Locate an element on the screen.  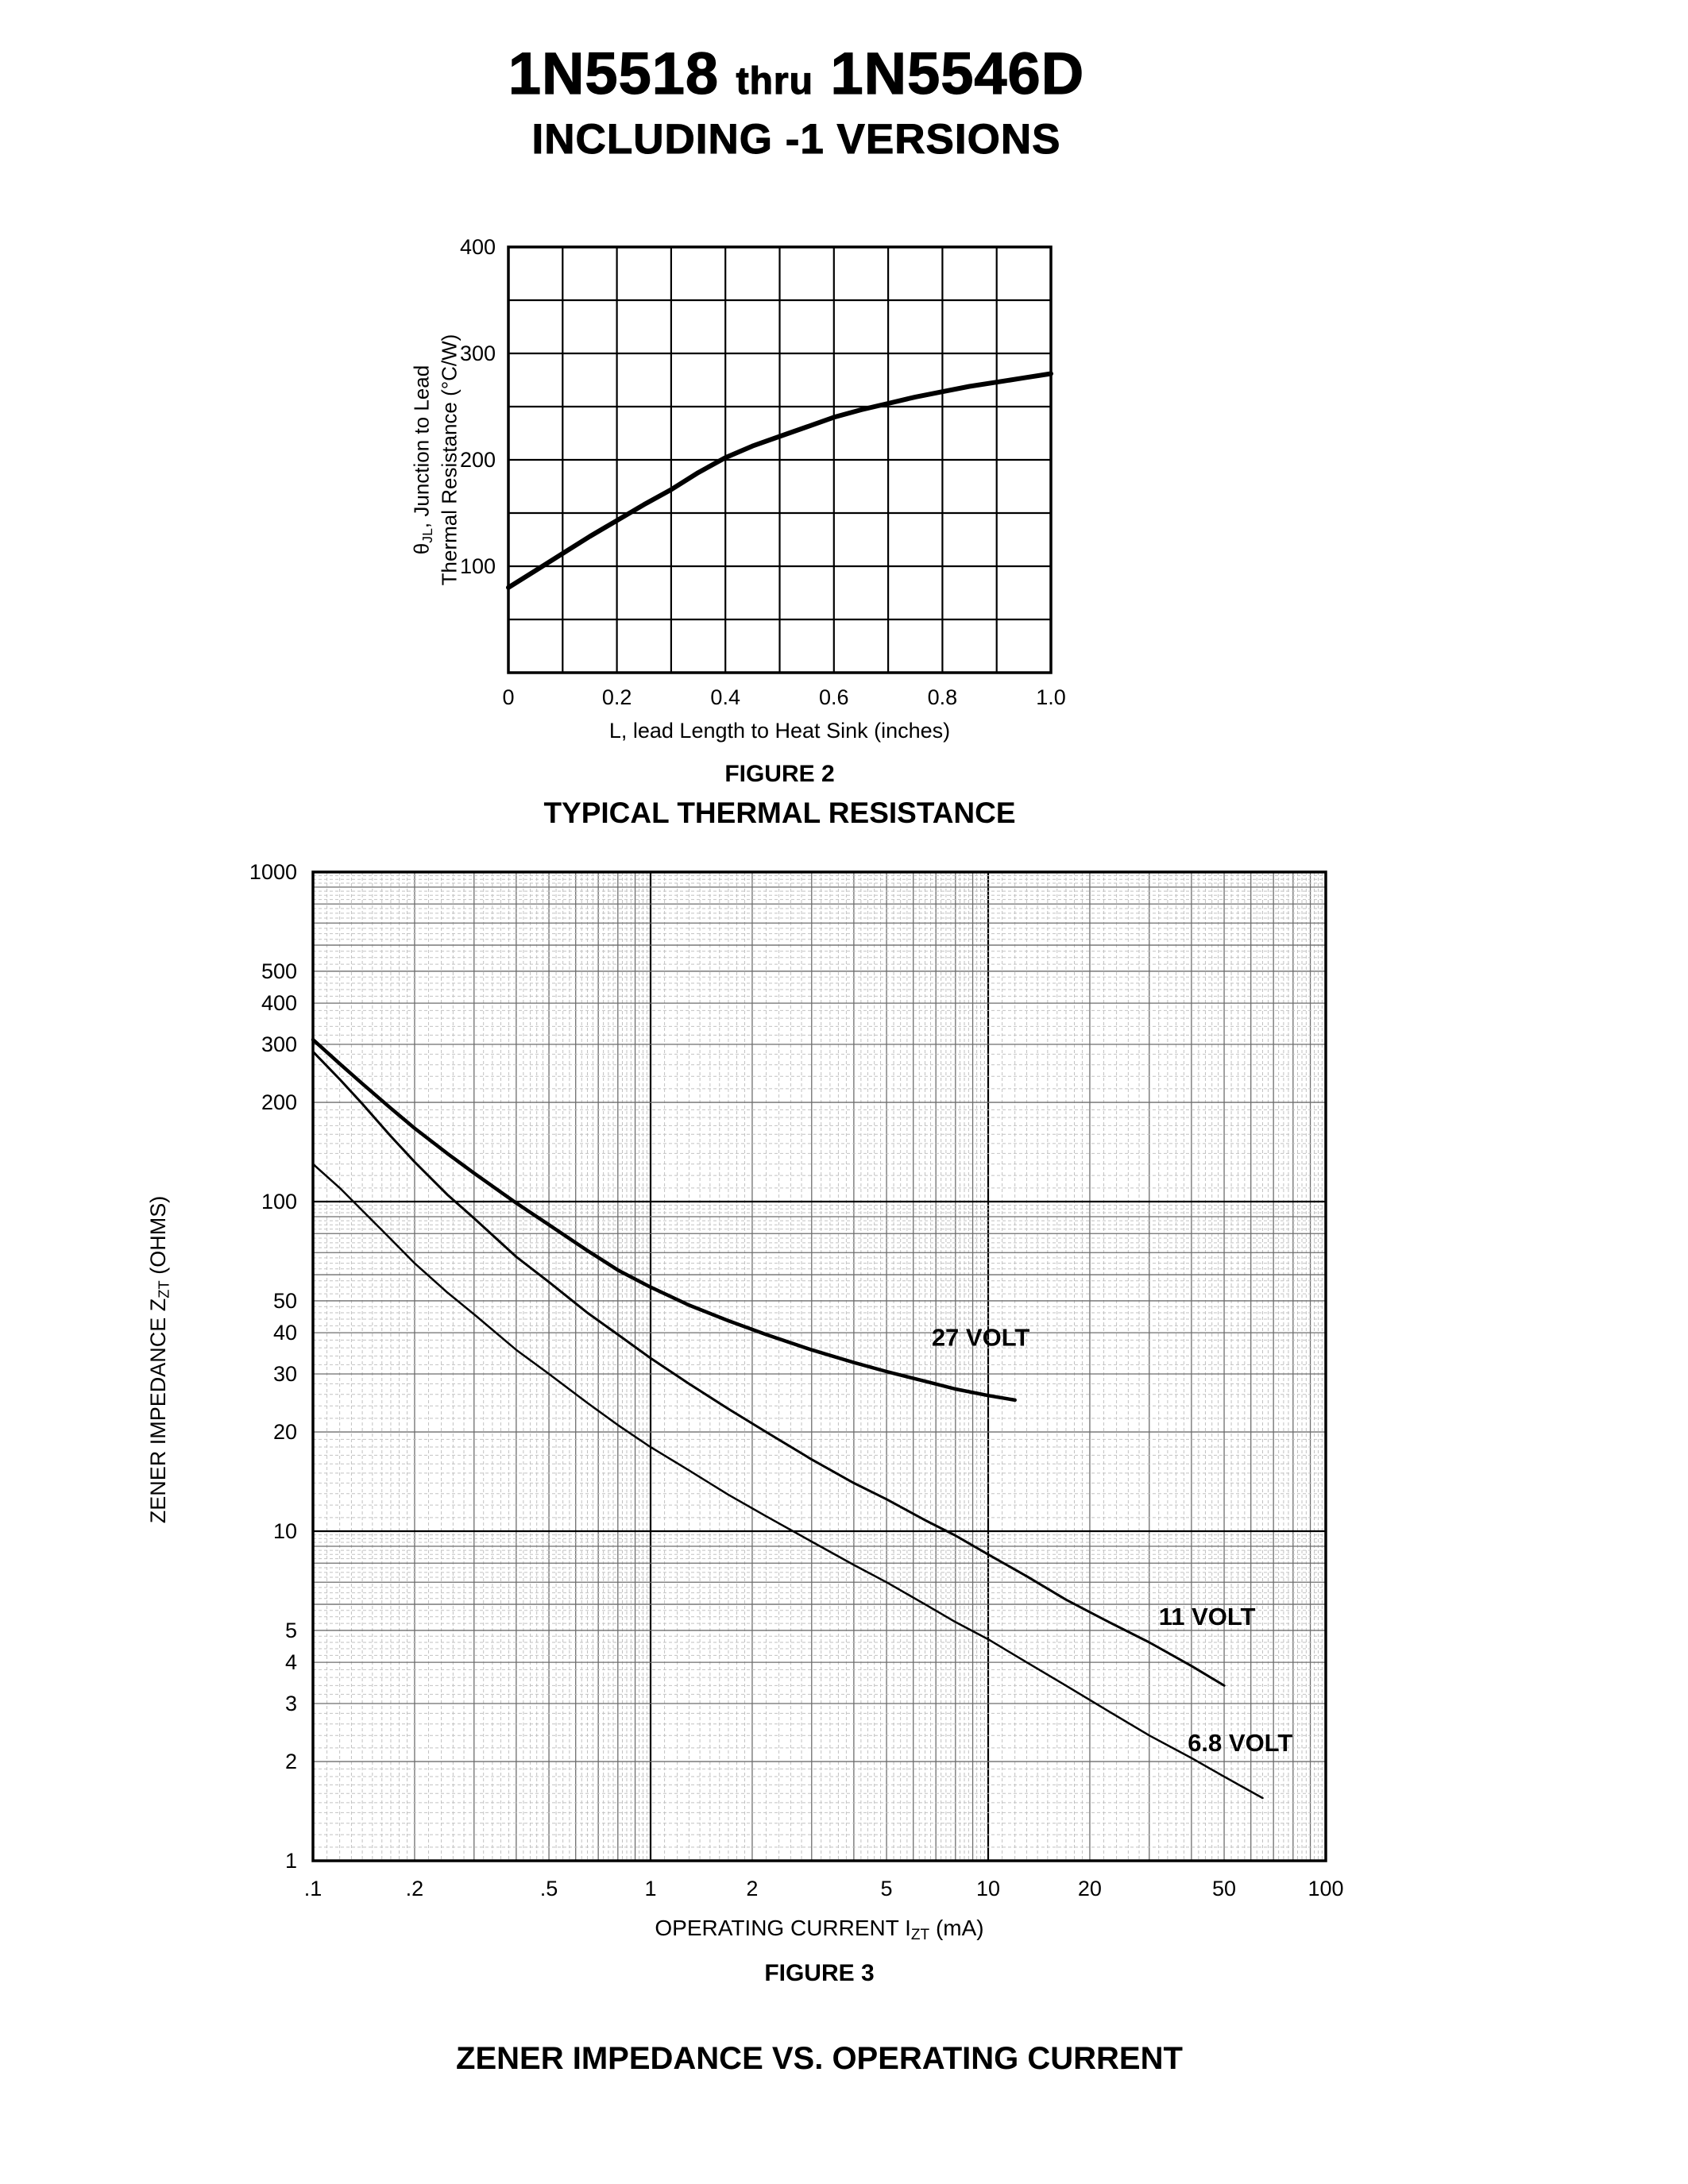
title-thru-text: thru is located at coordinates (774, 81).